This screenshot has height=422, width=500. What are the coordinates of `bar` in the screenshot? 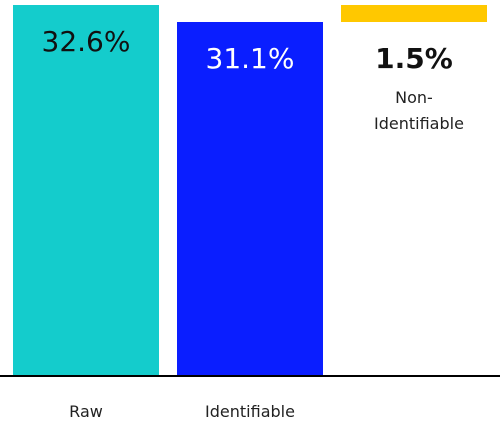 It's located at (414, 14).